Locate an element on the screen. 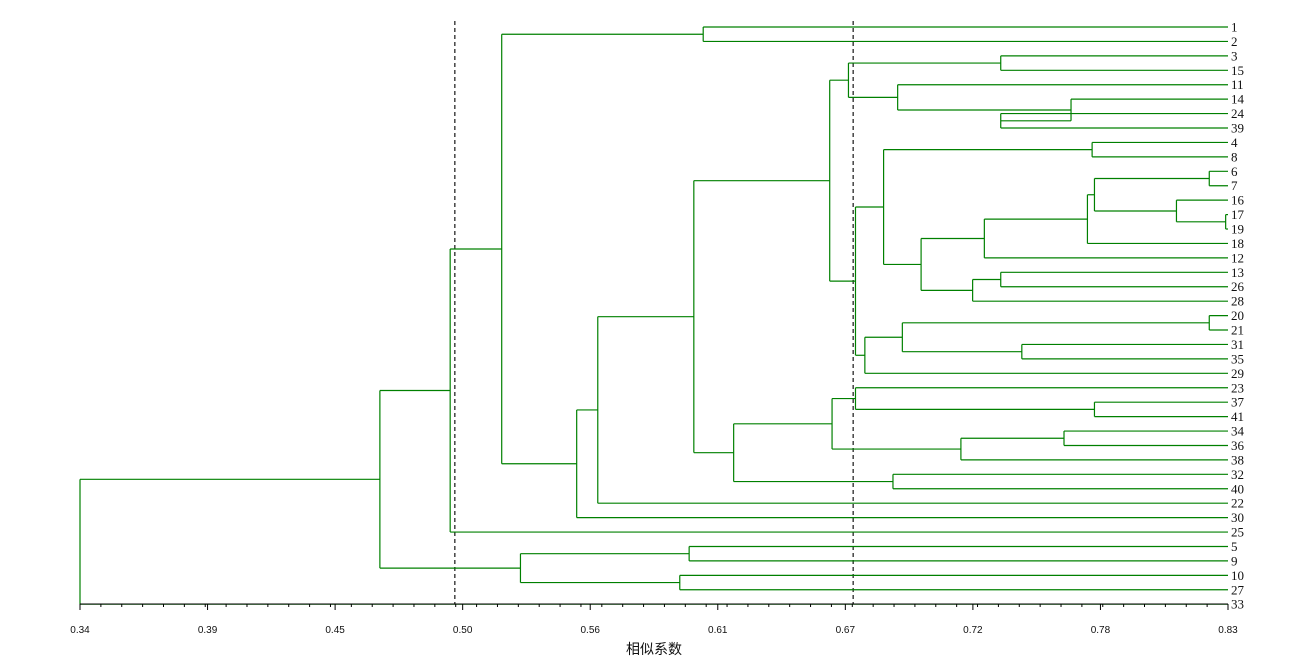 This screenshot has width=1290, height=663. x-tick-label-1: 0.39 is located at coordinates (208, 630).